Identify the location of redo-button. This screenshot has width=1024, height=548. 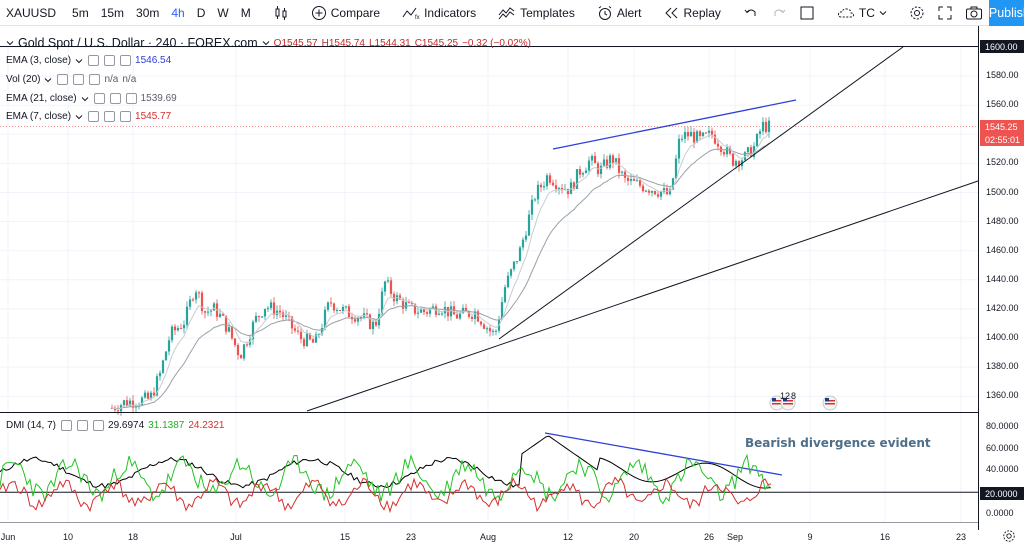
(779, 13).